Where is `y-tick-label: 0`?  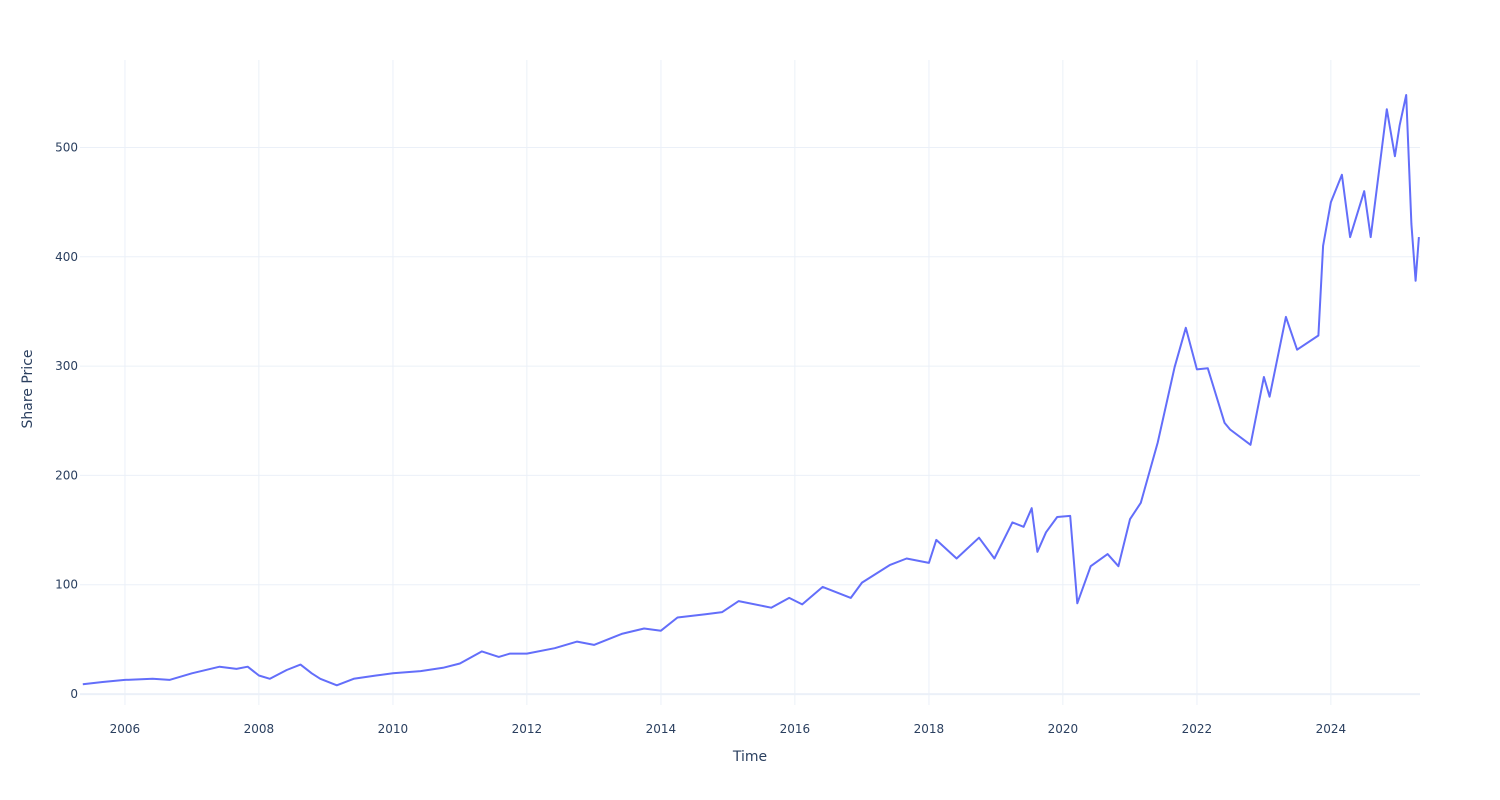 y-tick-label: 0 is located at coordinates (74, 694).